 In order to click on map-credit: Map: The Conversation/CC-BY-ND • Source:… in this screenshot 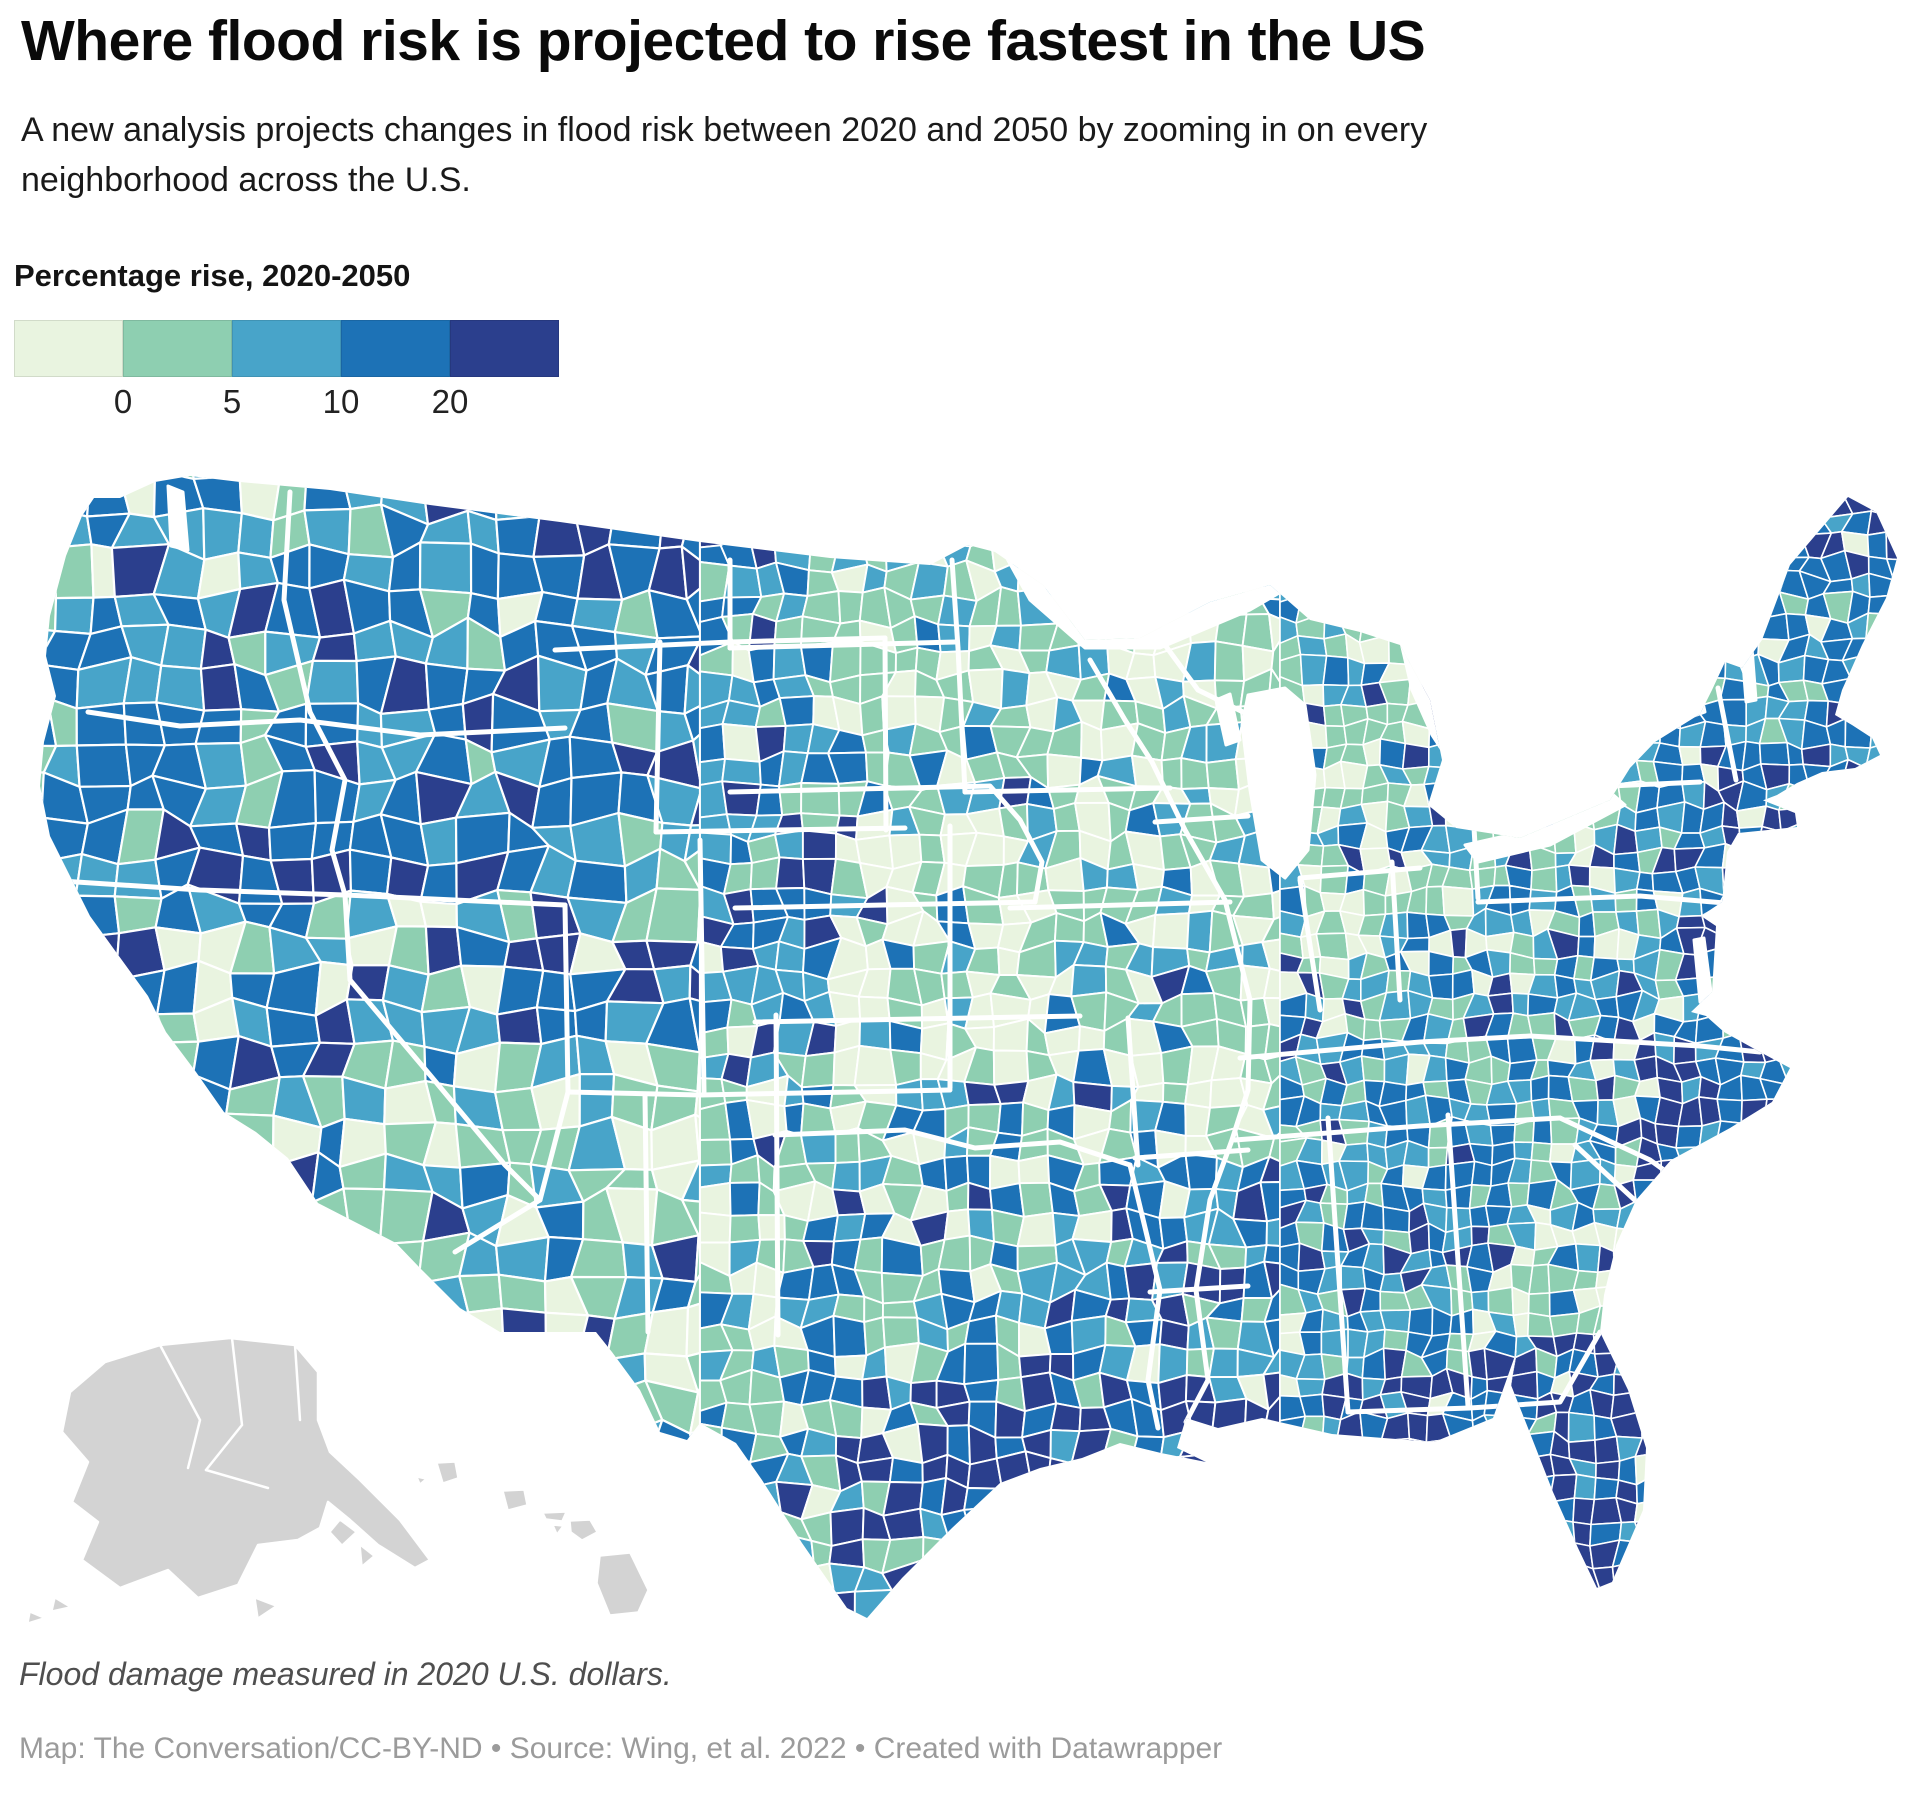, I will do `click(621, 1748)`.